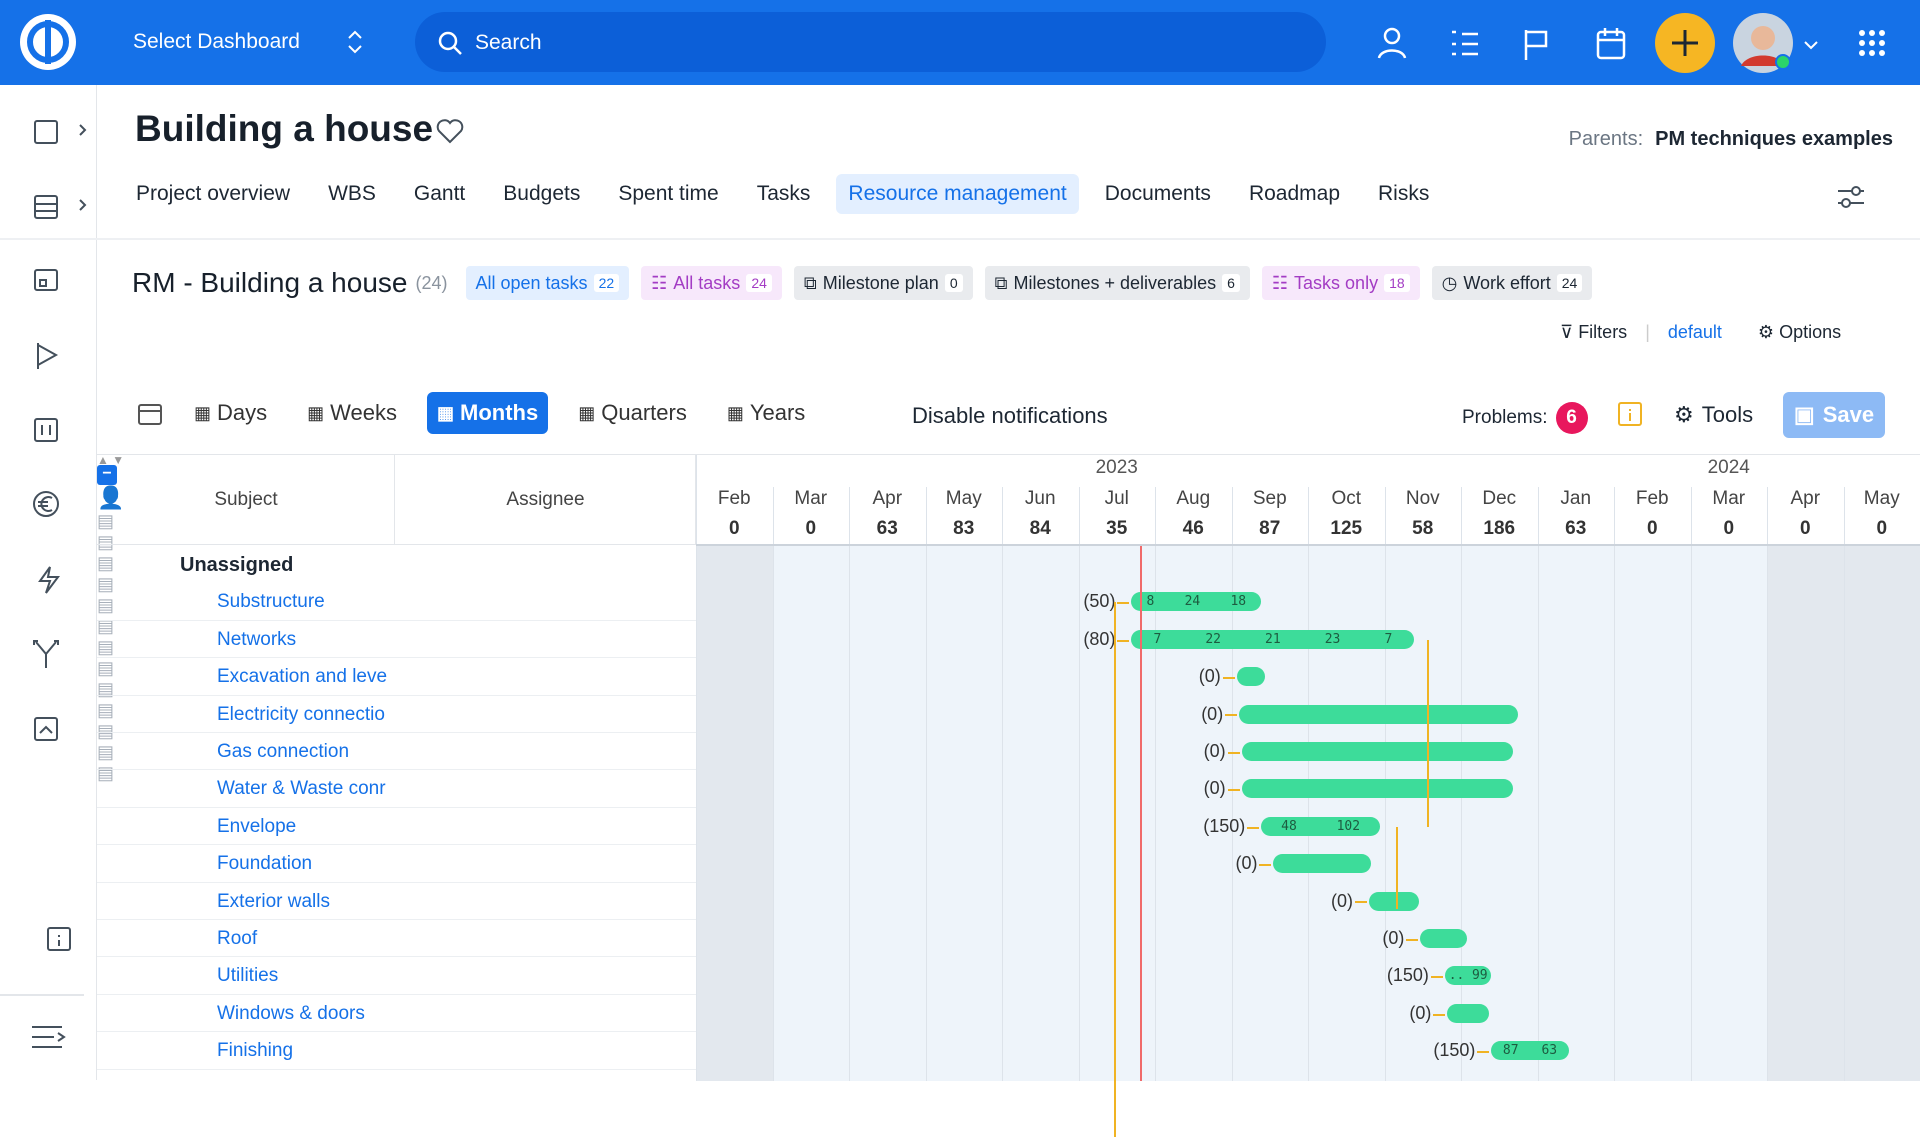 This screenshot has width=1920, height=1137. I want to click on add-button, so click(1685, 43).